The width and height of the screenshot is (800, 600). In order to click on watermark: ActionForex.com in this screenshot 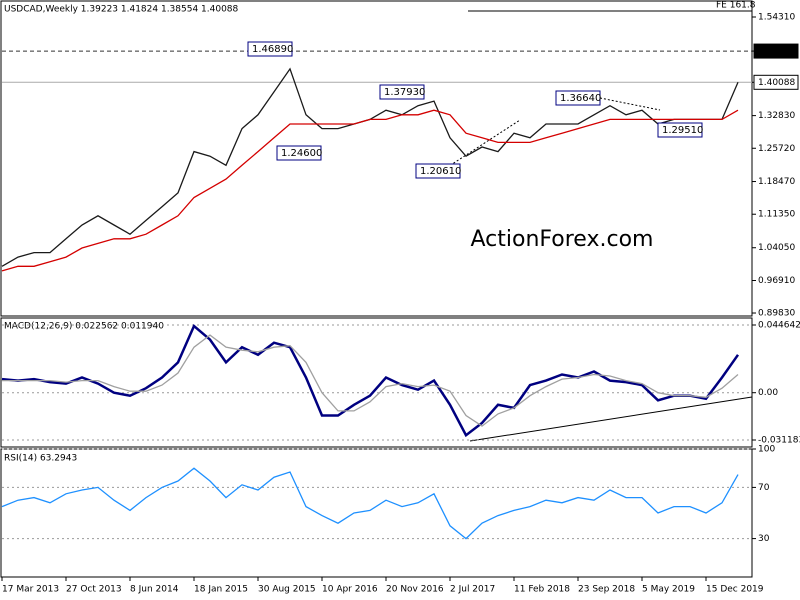, I will do `click(562, 239)`.